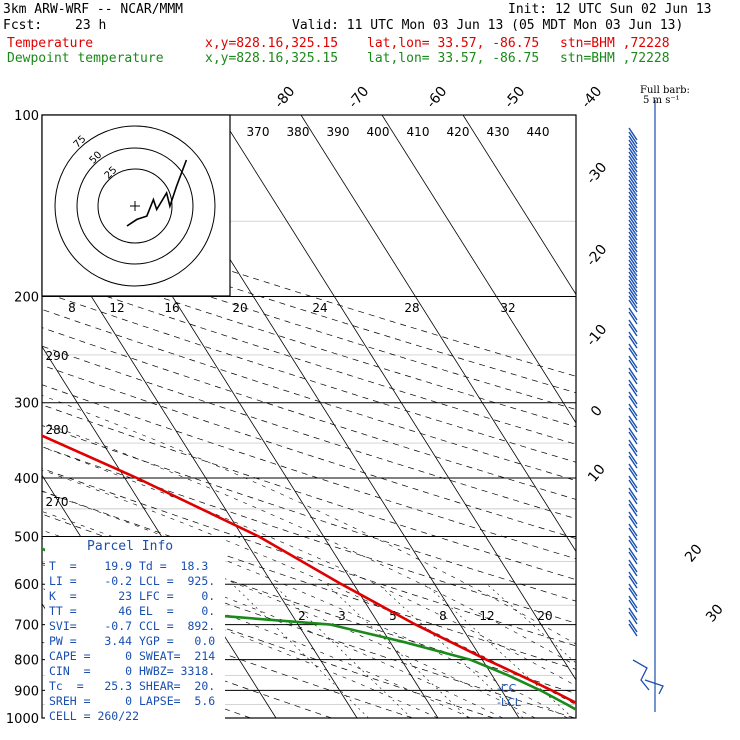 The height and width of the screenshot is (740, 740). I want to click on temperature-latlon: lat,lon= 33.57, -86.75, so click(453, 43).